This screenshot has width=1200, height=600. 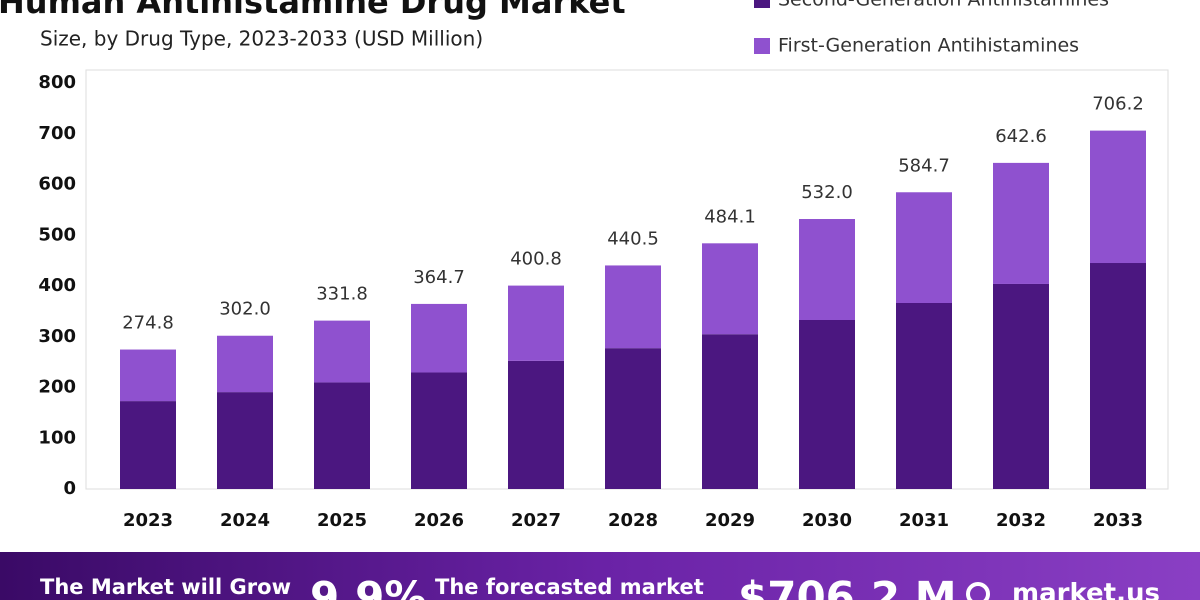 I want to click on total-label: 440.5, so click(x=633, y=238).